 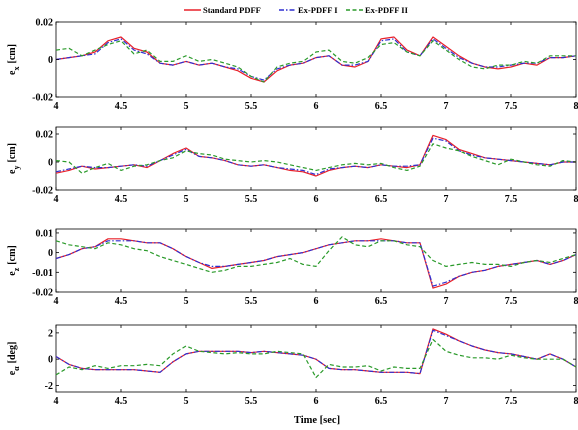 I want to click on y-axis-label: ez [cm], so click(x=14, y=260).